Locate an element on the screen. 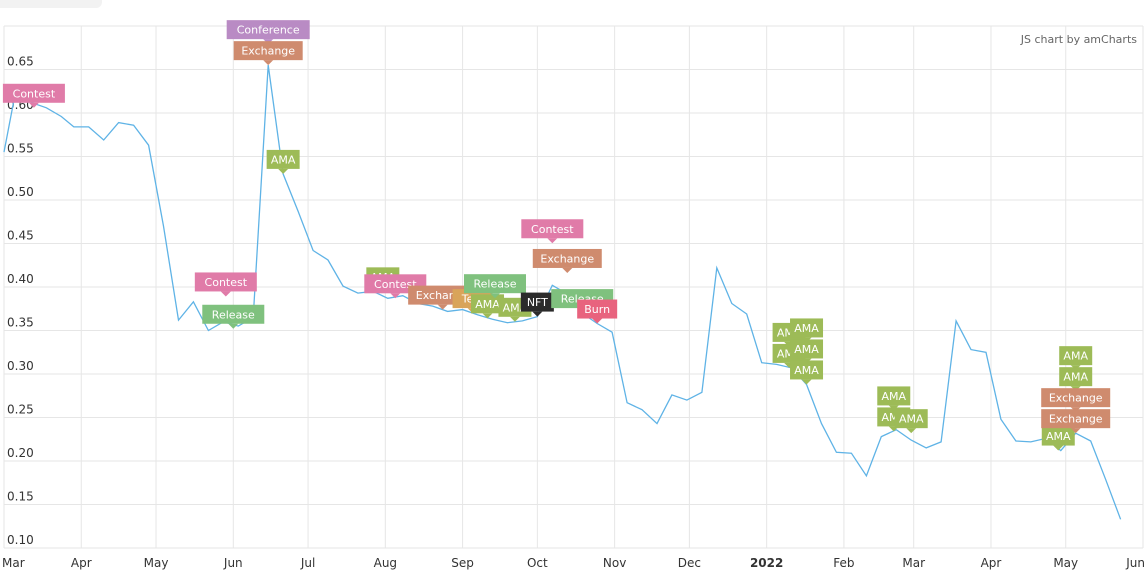 This screenshot has width=1147, height=579. x-tick-label: Oct is located at coordinates (537, 563).